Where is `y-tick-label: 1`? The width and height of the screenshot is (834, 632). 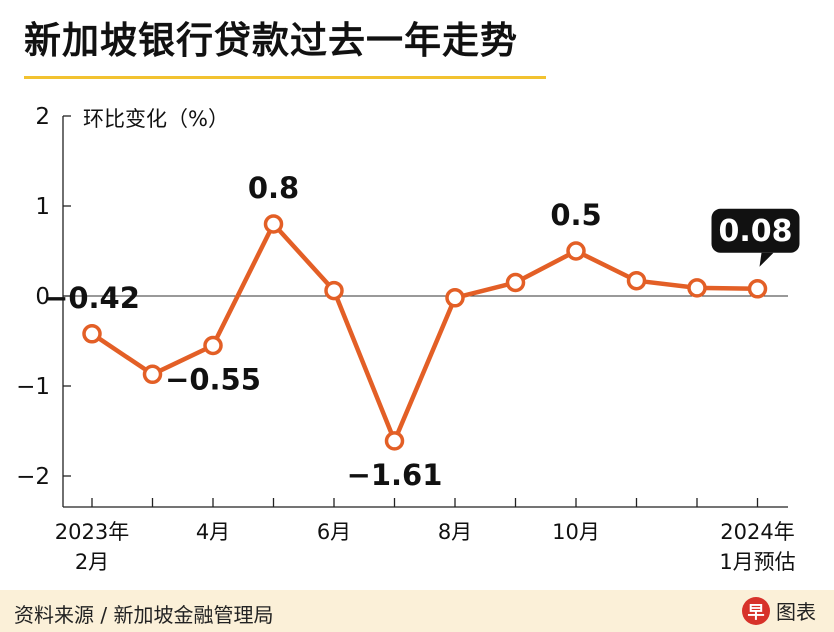 y-tick-label: 1 is located at coordinates (42, 207).